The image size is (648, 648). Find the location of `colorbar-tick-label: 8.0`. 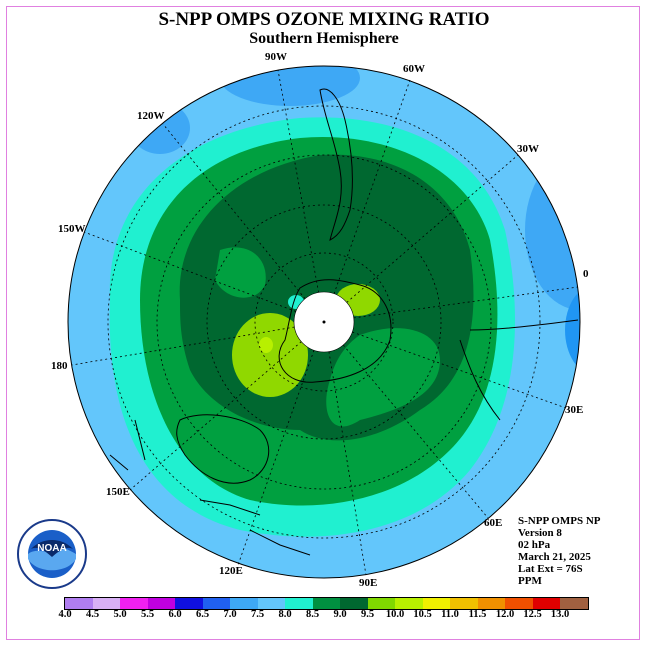

colorbar-tick-label: 8.0 is located at coordinates (285, 614).